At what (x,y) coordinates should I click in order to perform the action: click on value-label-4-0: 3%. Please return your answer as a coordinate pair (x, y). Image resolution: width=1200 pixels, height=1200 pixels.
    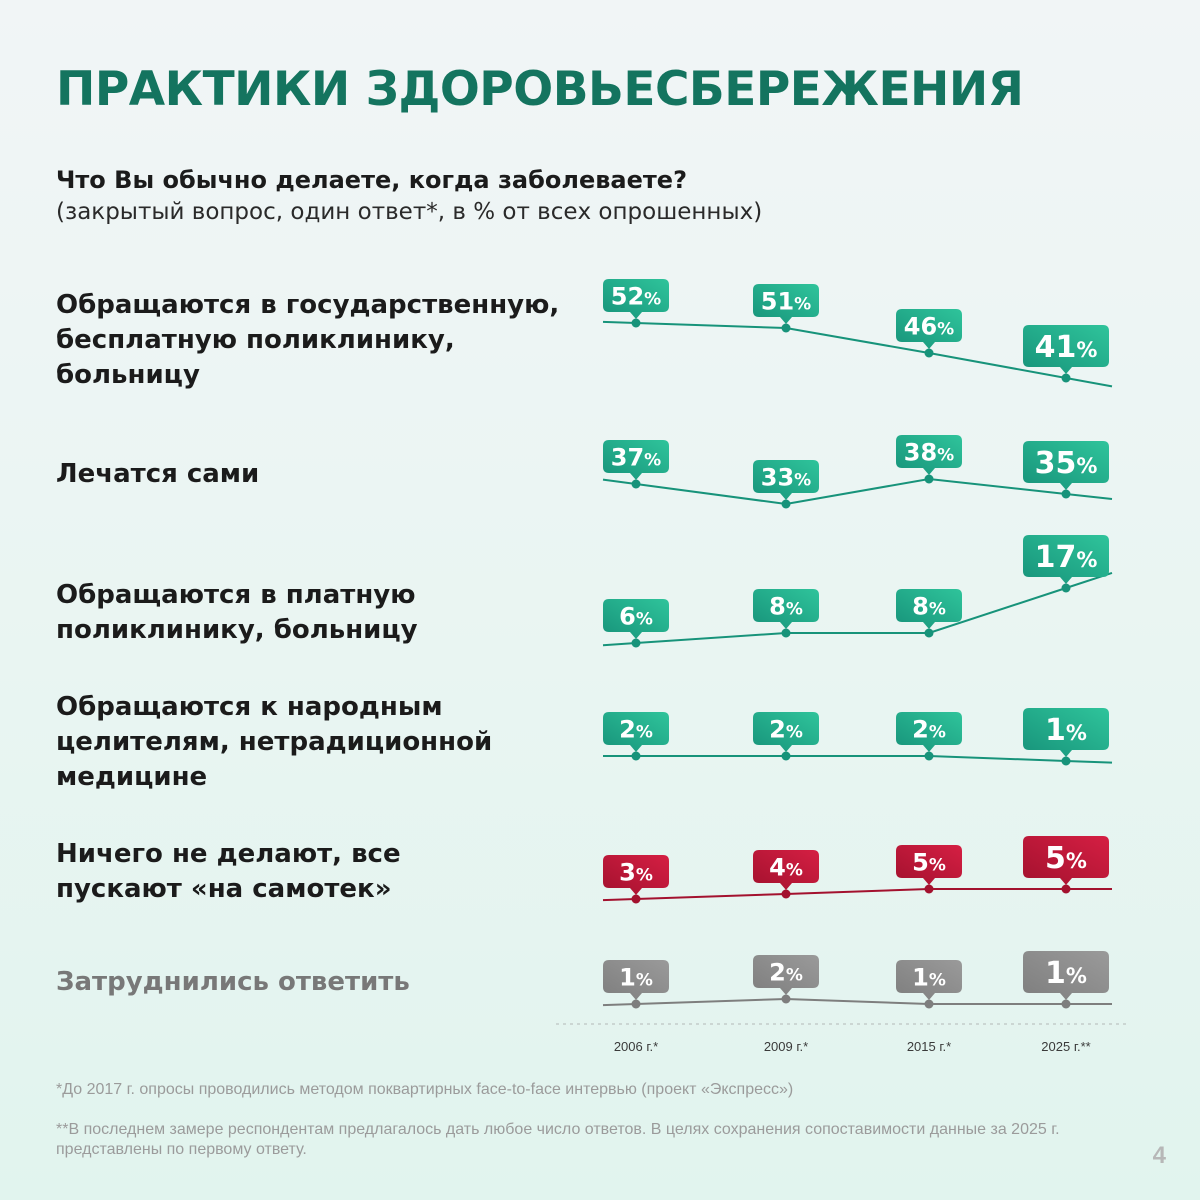
    Looking at the image, I should click on (636, 873).